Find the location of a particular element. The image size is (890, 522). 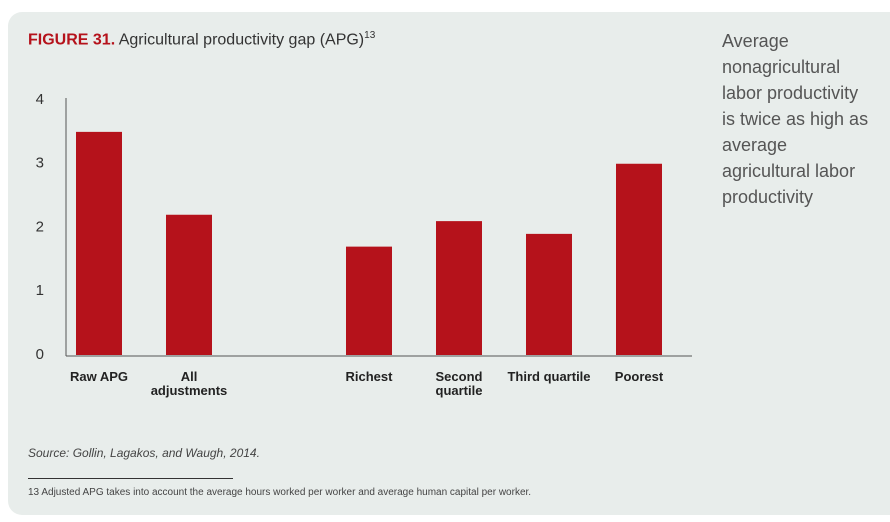

x-tick-label: Raw APG is located at coordinates (99, 376).